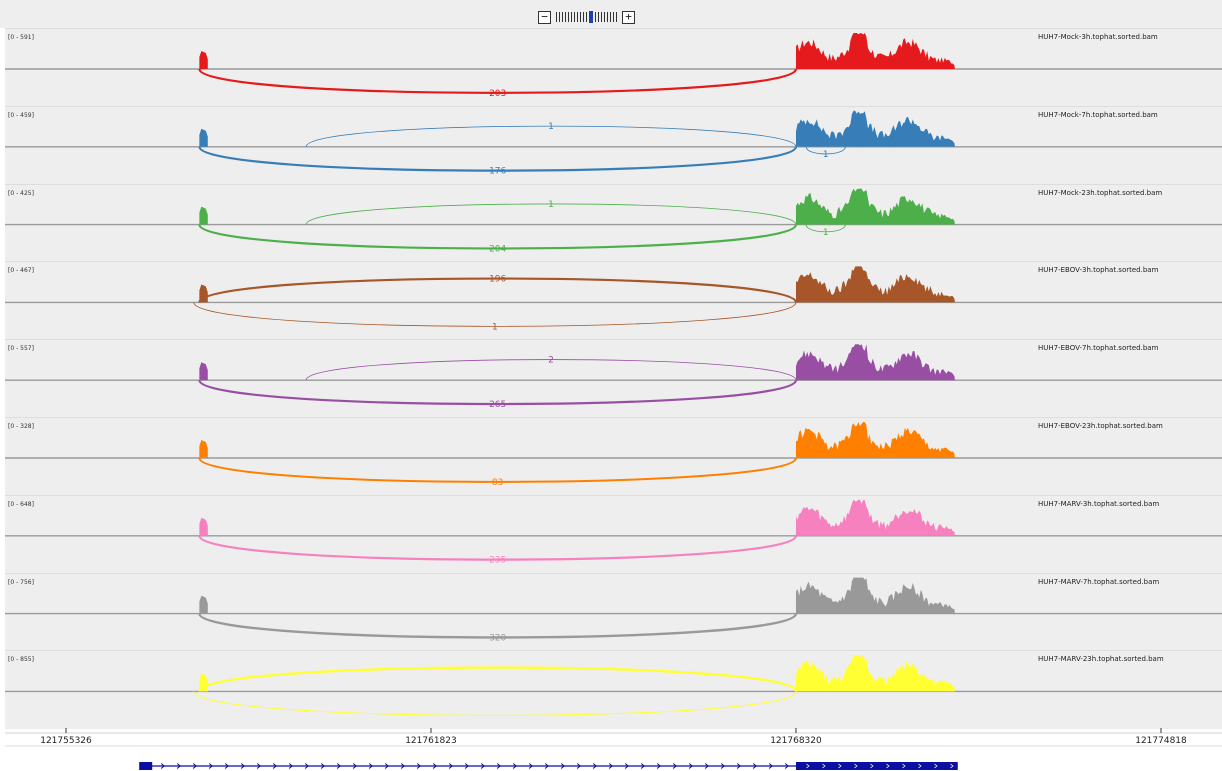  I want to click on track: [0 - 425] HUH7-Mock-23h.tophat.sorted.bam, so click(613, 223).